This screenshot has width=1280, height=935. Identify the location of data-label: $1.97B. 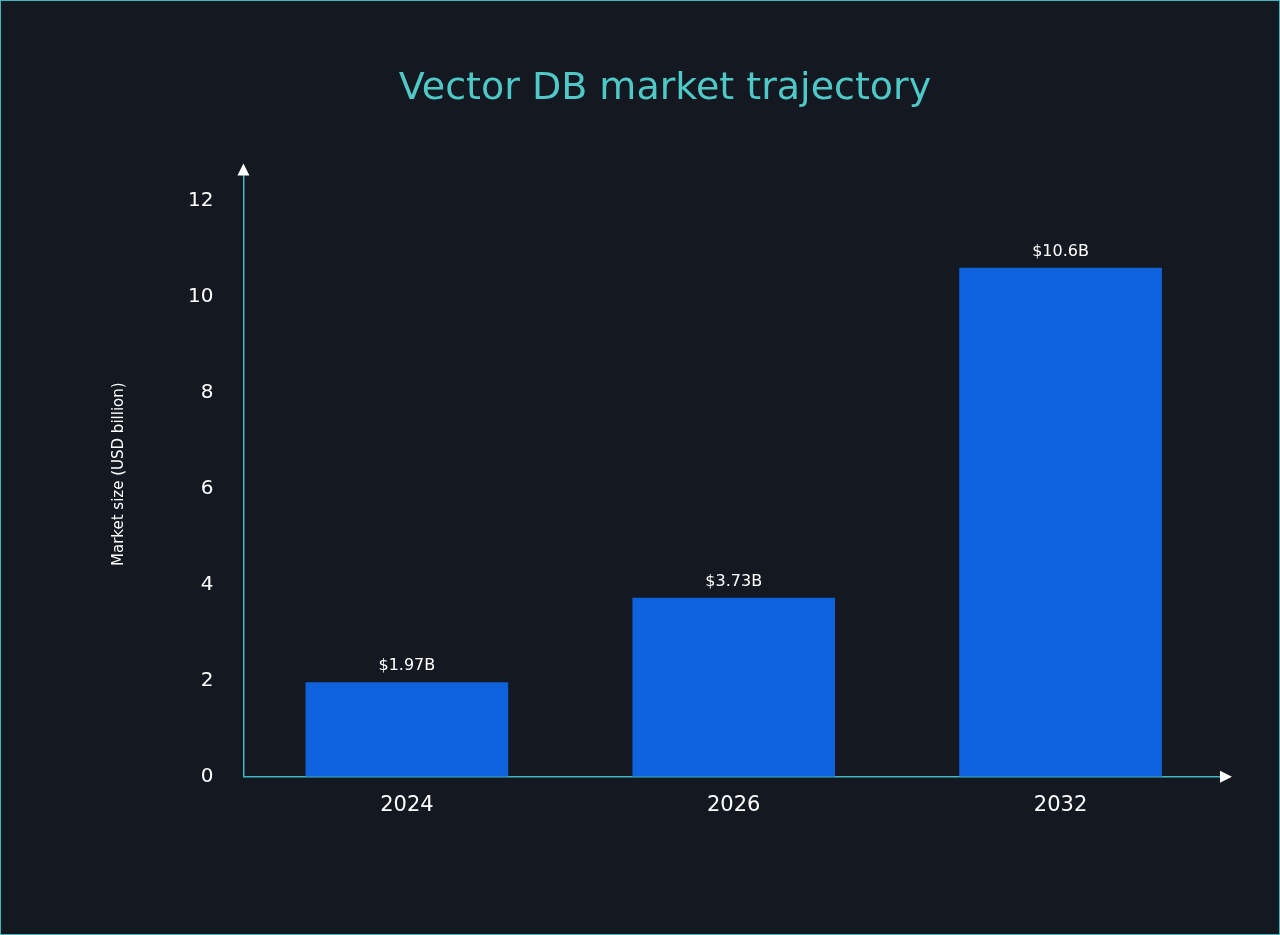
(407, 665).